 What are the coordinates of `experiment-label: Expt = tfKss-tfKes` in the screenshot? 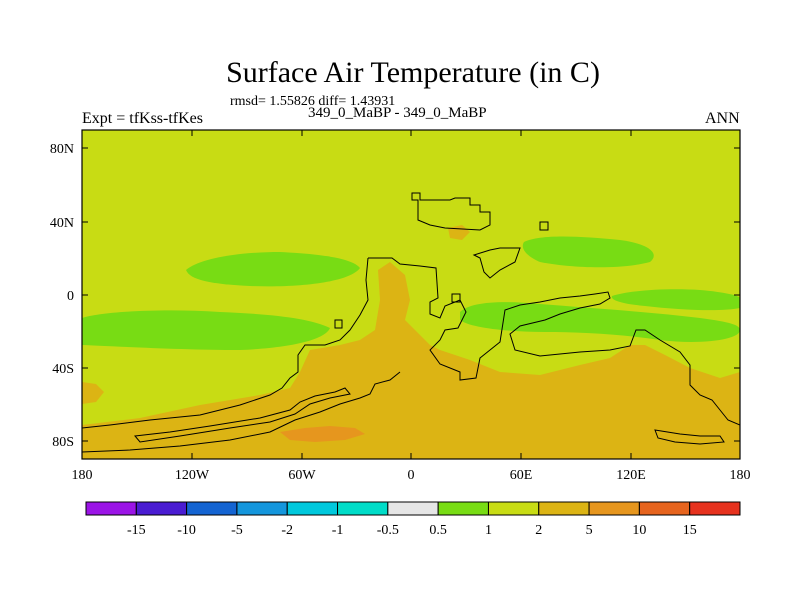 It's located at (143, 118).